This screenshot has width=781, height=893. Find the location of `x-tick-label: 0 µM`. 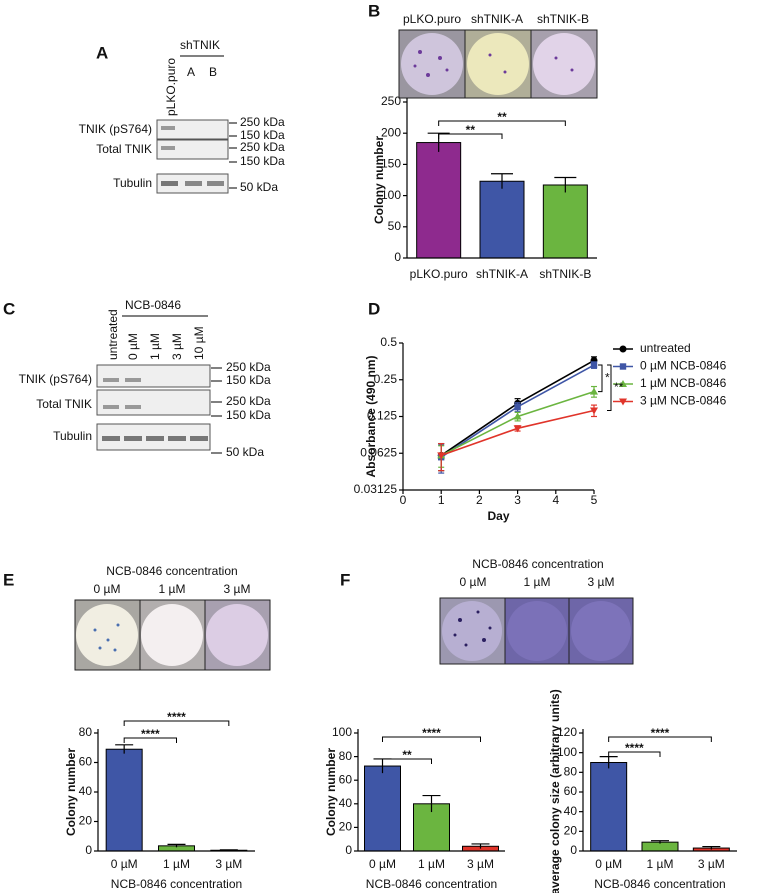

x-tick-label: 0 µM is located at coordinates (382, 864).